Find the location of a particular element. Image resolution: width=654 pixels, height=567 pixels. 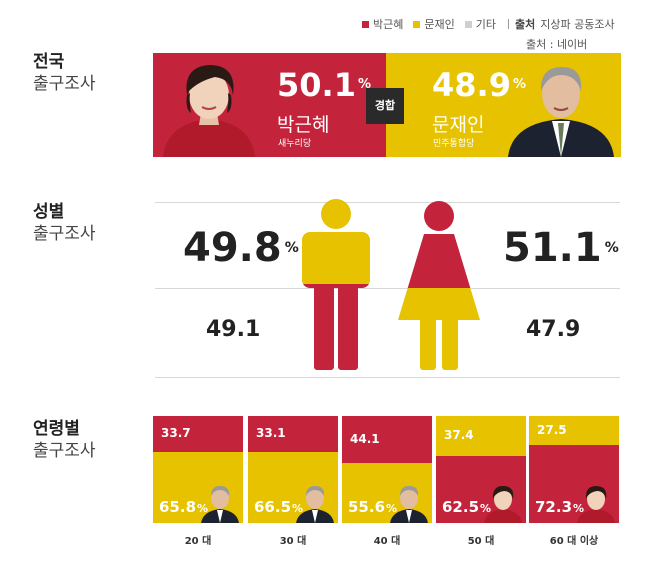

legend-item-other: 기타 is located at coordinates (480, 24).